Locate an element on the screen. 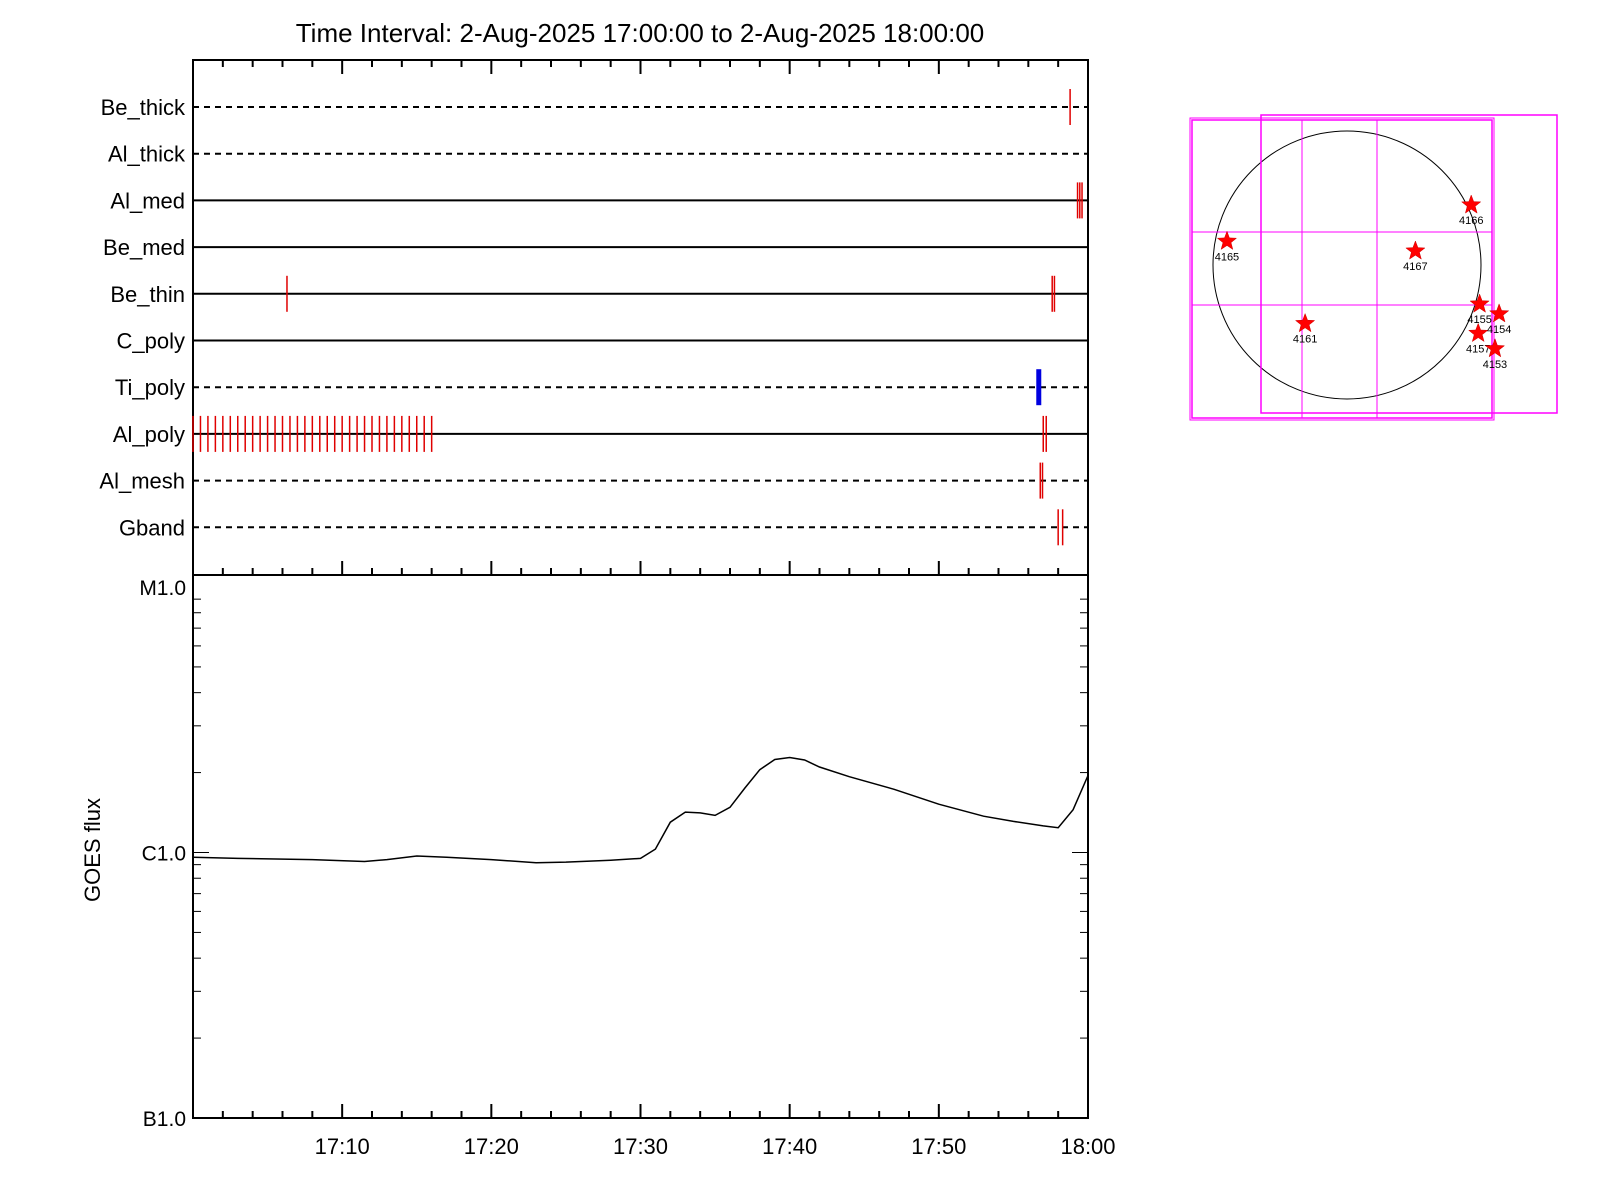 The image size is (1600, 1200). timeline-row-label-be_thick: Be_thick is located at coordinates (143, 107).